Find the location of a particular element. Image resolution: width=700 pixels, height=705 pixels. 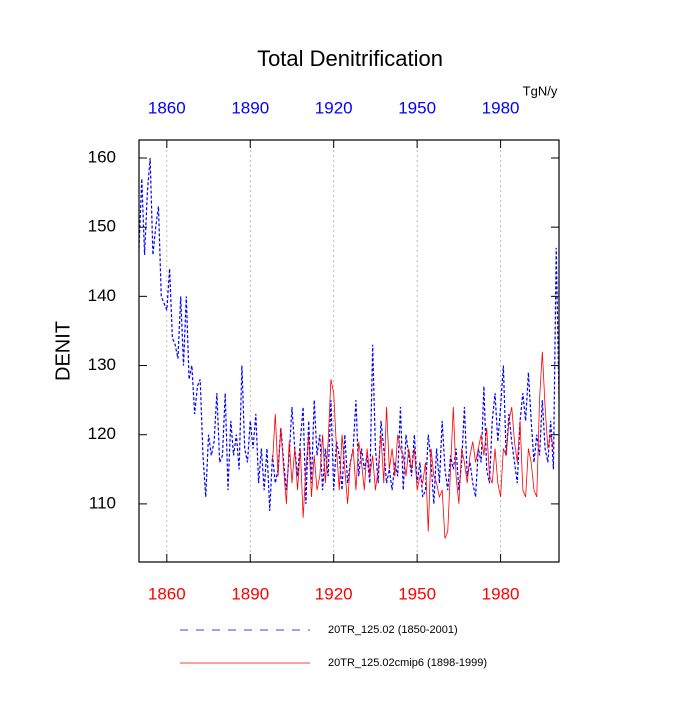

x-tick-label-top: 1890 is located at coordinates (250, 107).